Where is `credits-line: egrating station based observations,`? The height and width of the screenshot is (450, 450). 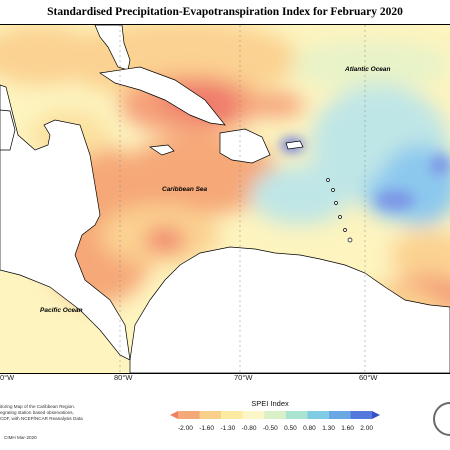
credits-line: egrating station based observations, is located at coordinates (37, 412).